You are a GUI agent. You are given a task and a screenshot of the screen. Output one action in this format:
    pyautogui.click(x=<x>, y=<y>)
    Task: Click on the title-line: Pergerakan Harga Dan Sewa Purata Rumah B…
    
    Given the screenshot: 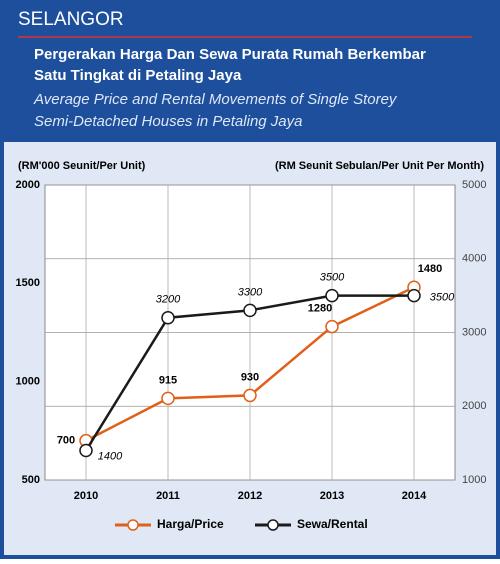 What is the action you would take?
    pyautogui.click(x=230, y=54)
    